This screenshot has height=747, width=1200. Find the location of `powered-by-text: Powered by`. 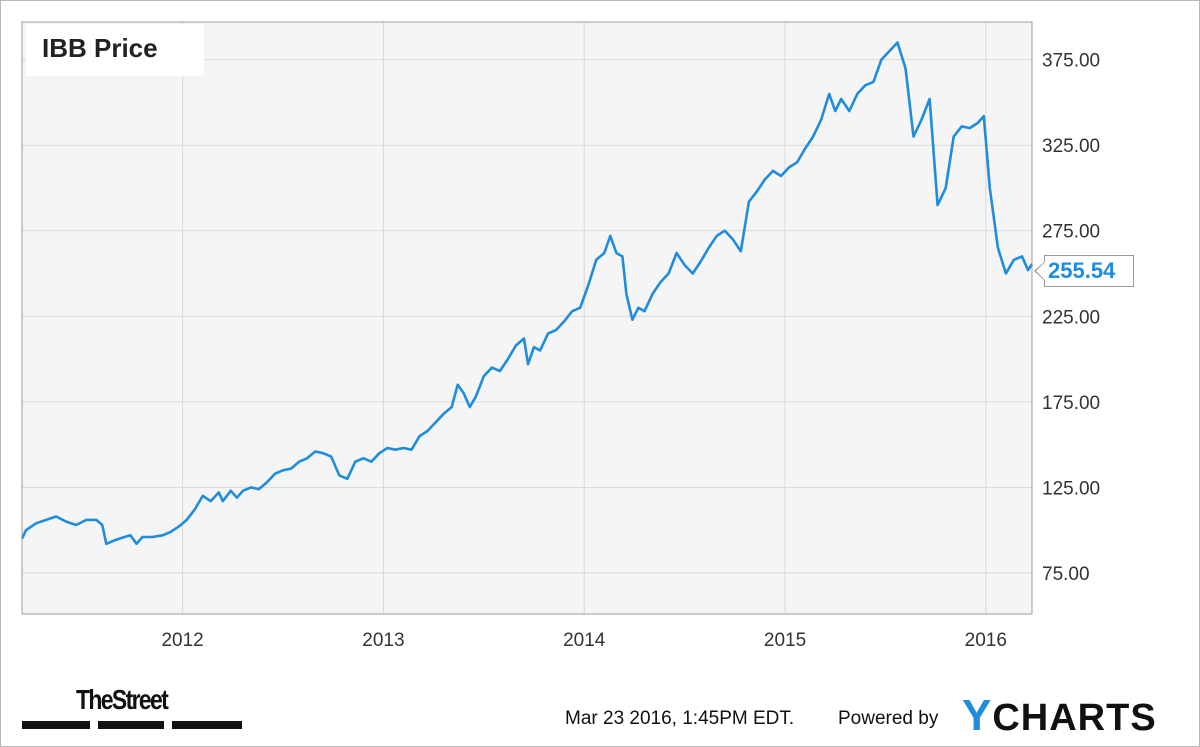

powered-by-text: Powered by is located at coordinates (888, 718).